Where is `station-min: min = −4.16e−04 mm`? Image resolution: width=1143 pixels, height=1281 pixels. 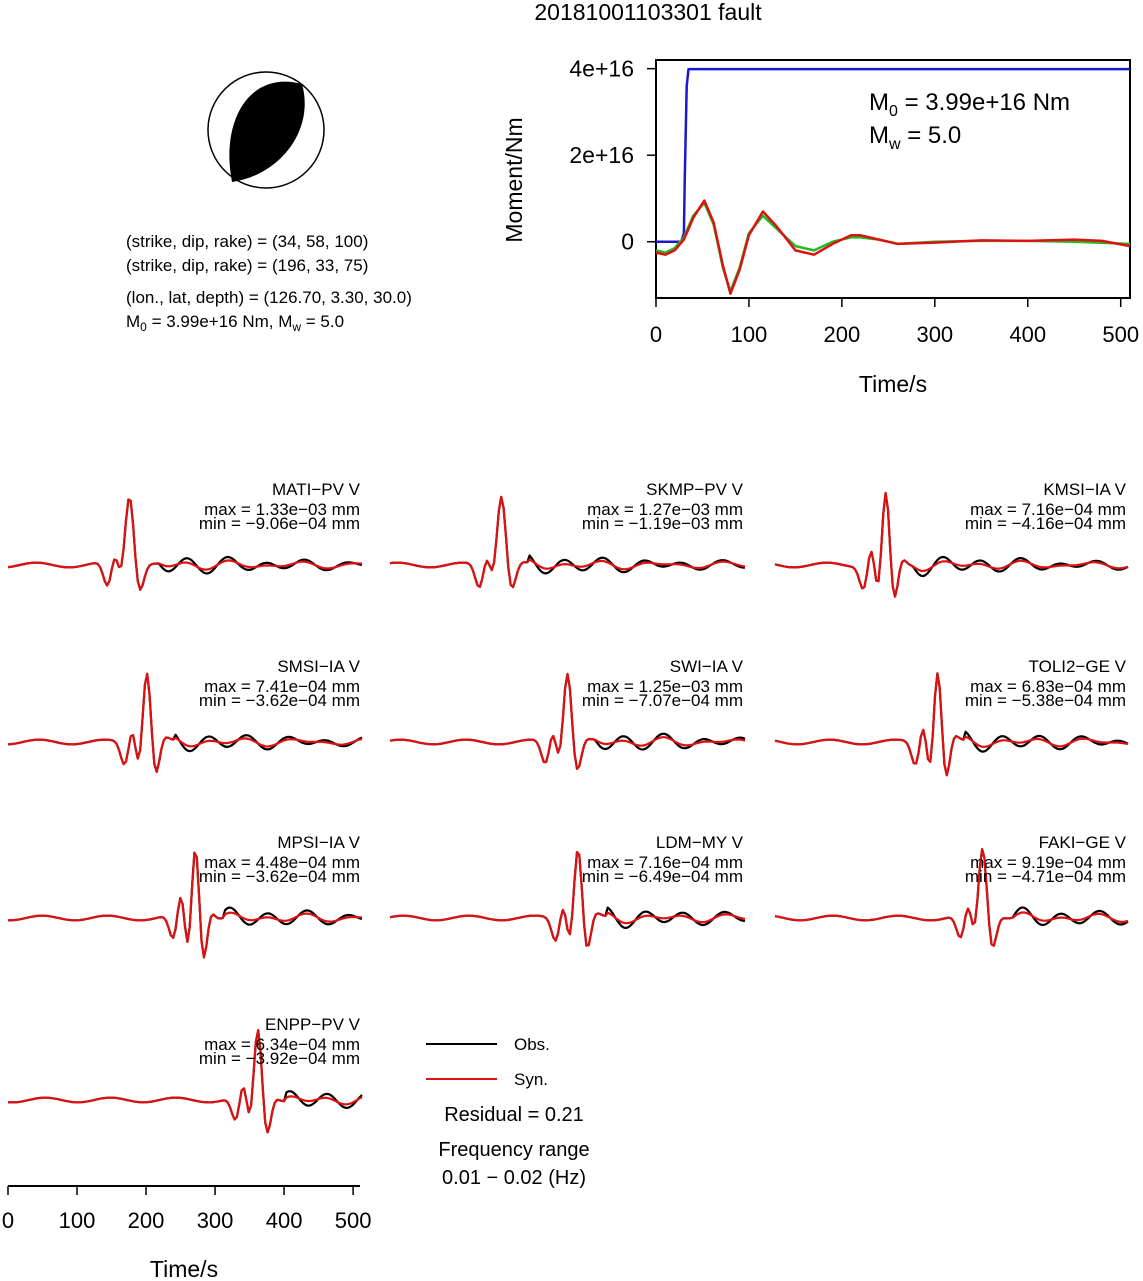 station-min: min = −4.16e−04 mm is located at coordinates (1045, 523).